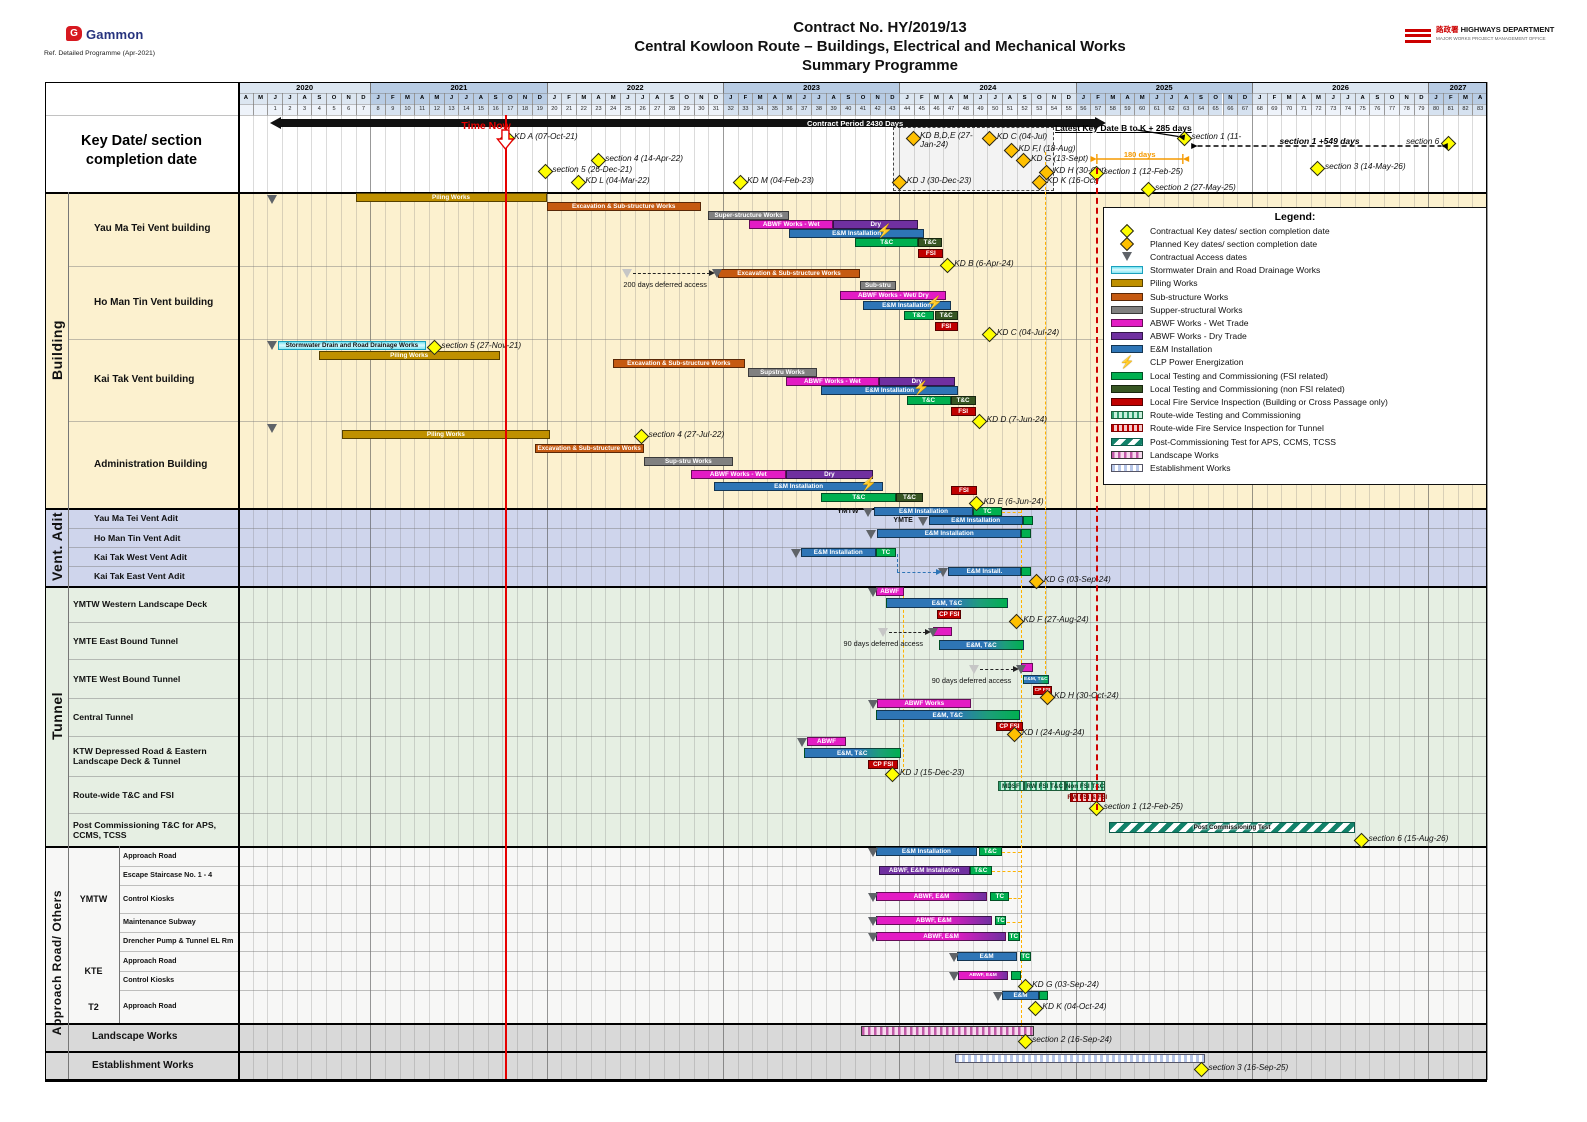  I want to click on clp-power-icon: ⚡, so click(921, 387).